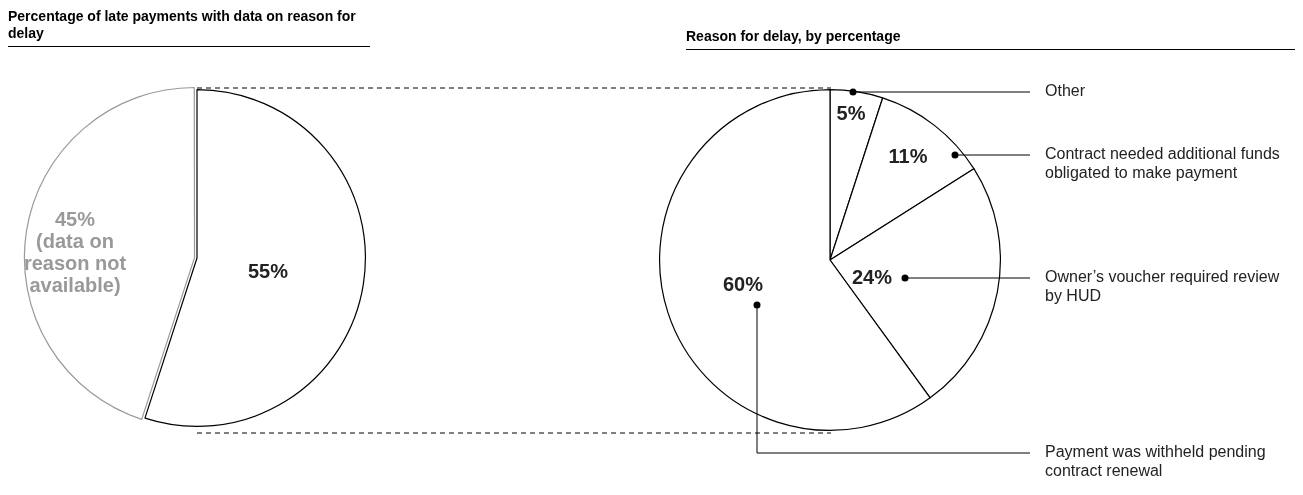 The height and width of the screenshot is (495, 1303). What do you see at coordinates (851, 112) in the screenshot?
I see `data-label: 5%` at bounding box center [851, 112].